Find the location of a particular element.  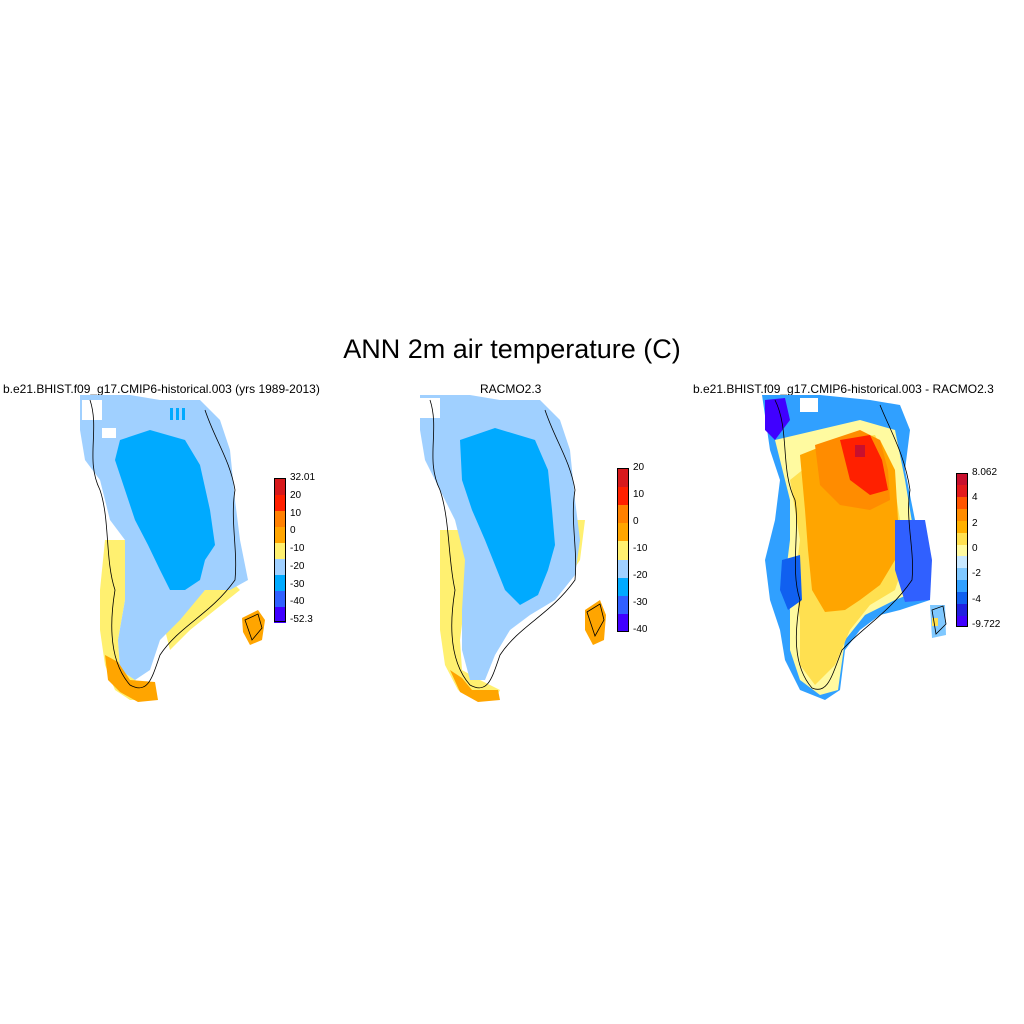

coastline-diff is located at coordinates (843, 544).